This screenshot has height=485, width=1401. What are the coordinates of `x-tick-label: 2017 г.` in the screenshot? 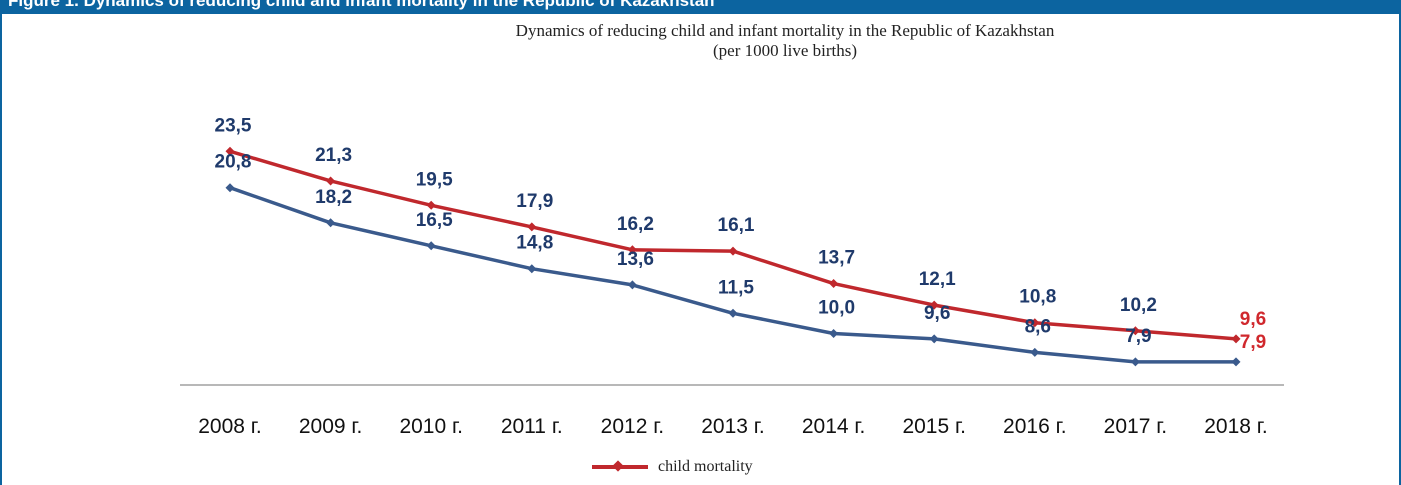 It's located at (1135, 426).